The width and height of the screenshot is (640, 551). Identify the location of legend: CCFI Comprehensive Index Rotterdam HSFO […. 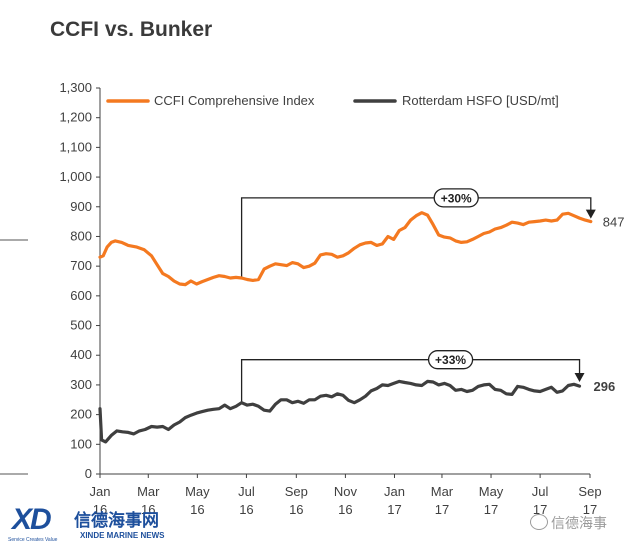
(332, 100).